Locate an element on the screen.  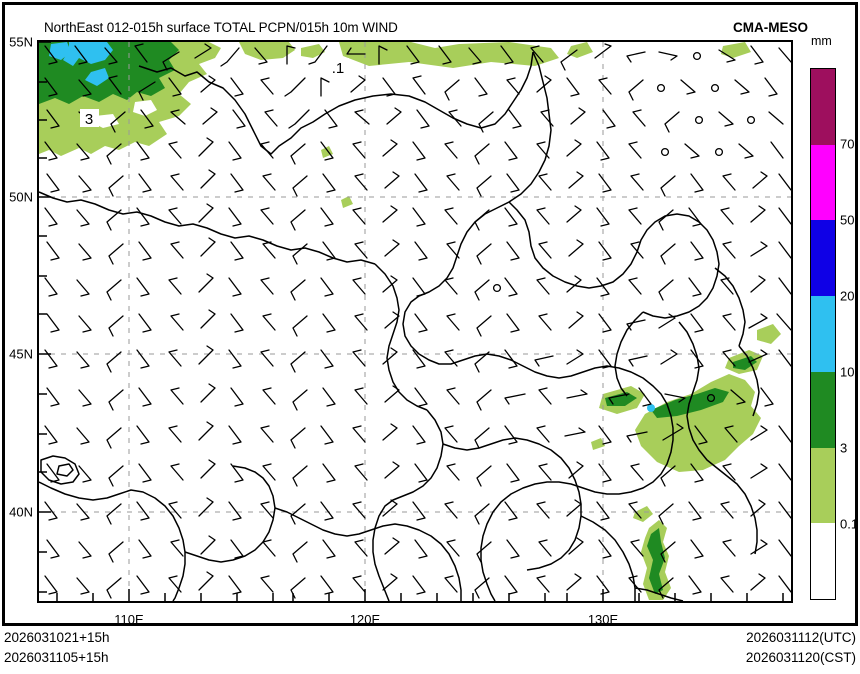
ytick-50n: 50N is located at coordinates (21, 197).